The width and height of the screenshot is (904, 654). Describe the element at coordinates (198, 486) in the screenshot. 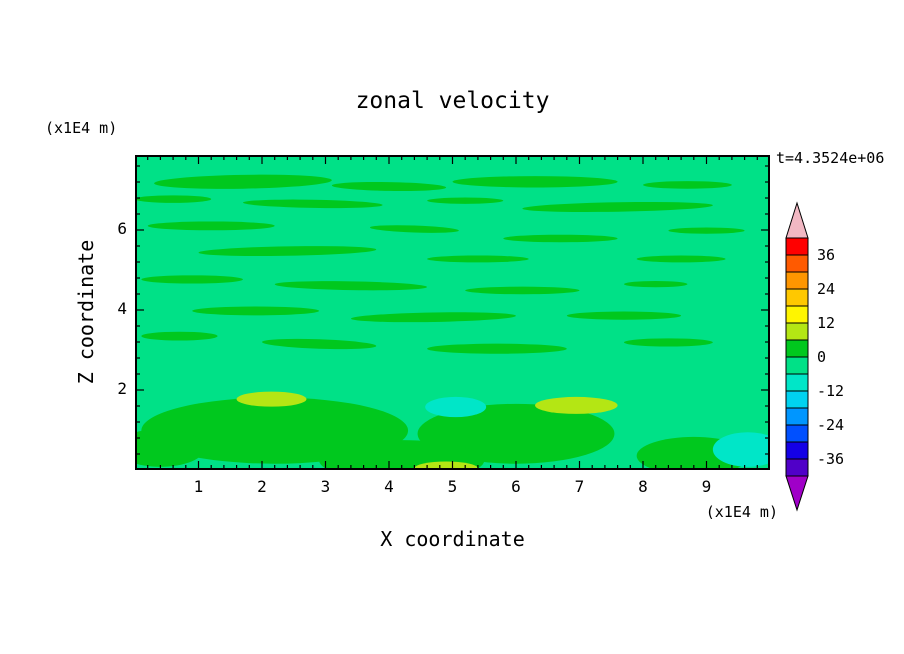

I see `x-tick-label: 1` at that location.